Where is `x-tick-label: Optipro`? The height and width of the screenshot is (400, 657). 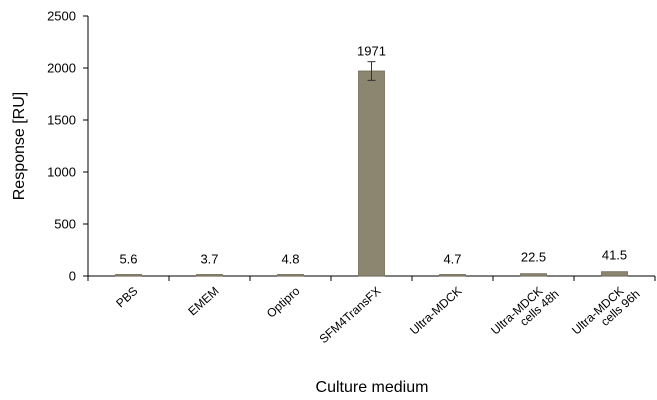
x-tick-label: Optipro is located at coordinates (283, 302).